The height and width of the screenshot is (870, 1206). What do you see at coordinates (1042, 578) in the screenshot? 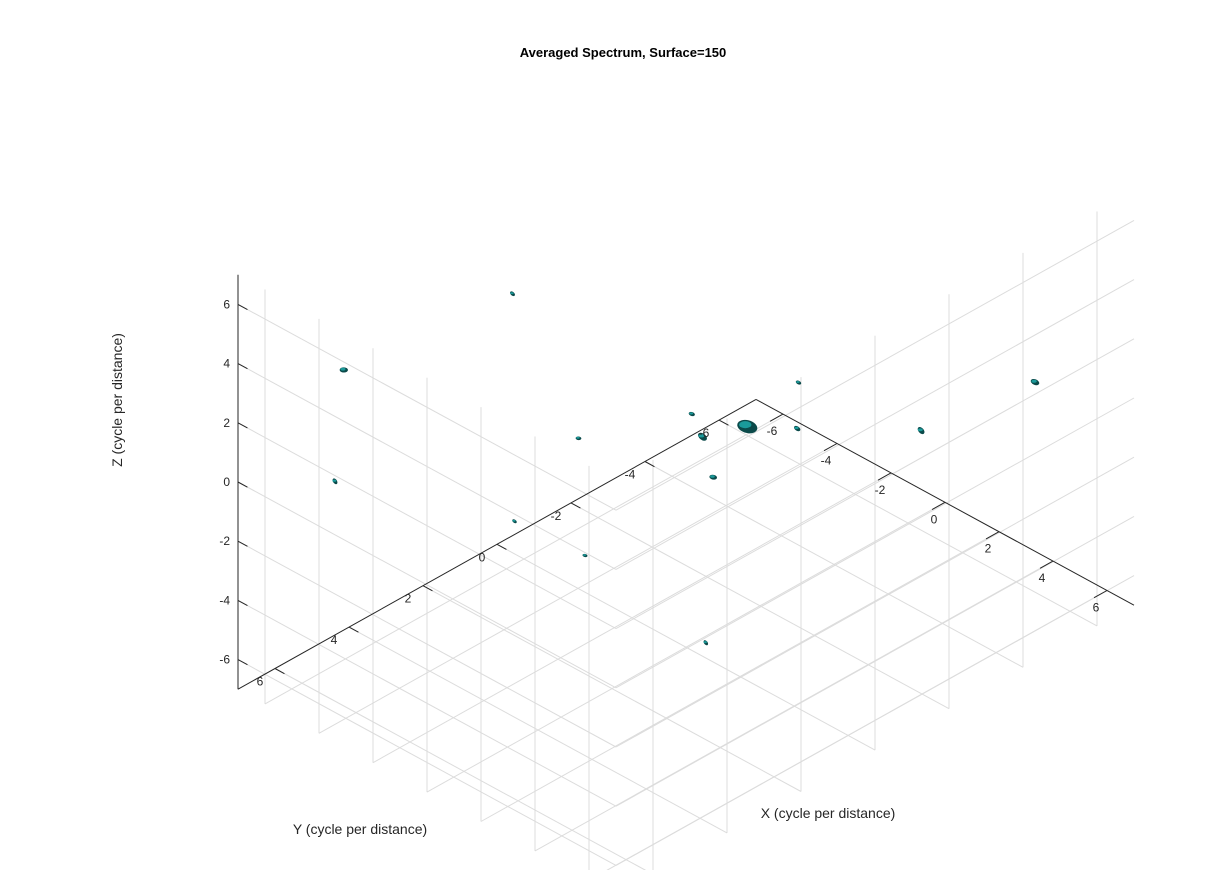
I see `x-tick-label: 4` at bounding box center [1042, 578].